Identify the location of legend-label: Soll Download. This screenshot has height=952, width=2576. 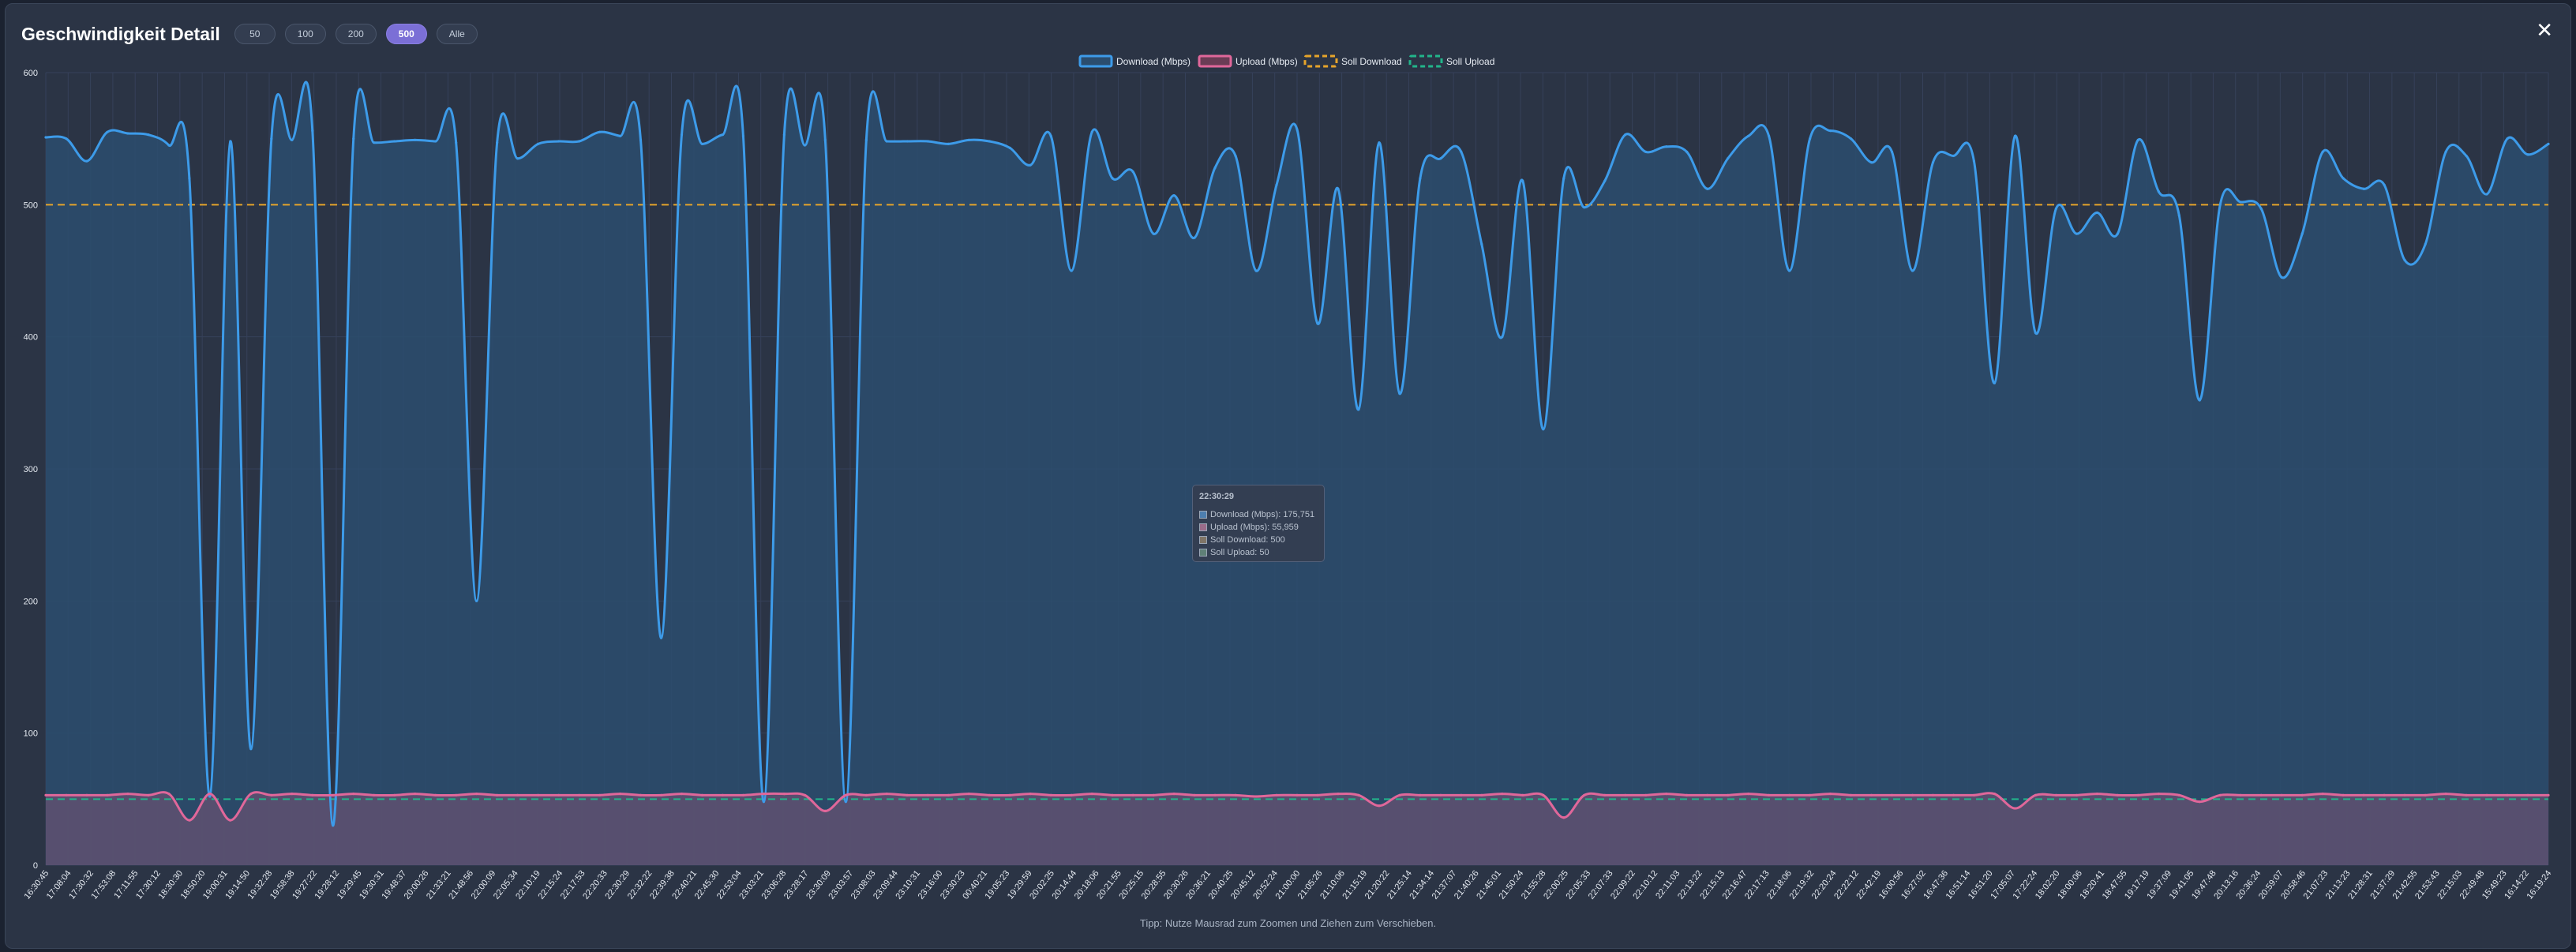
(1371, 61).